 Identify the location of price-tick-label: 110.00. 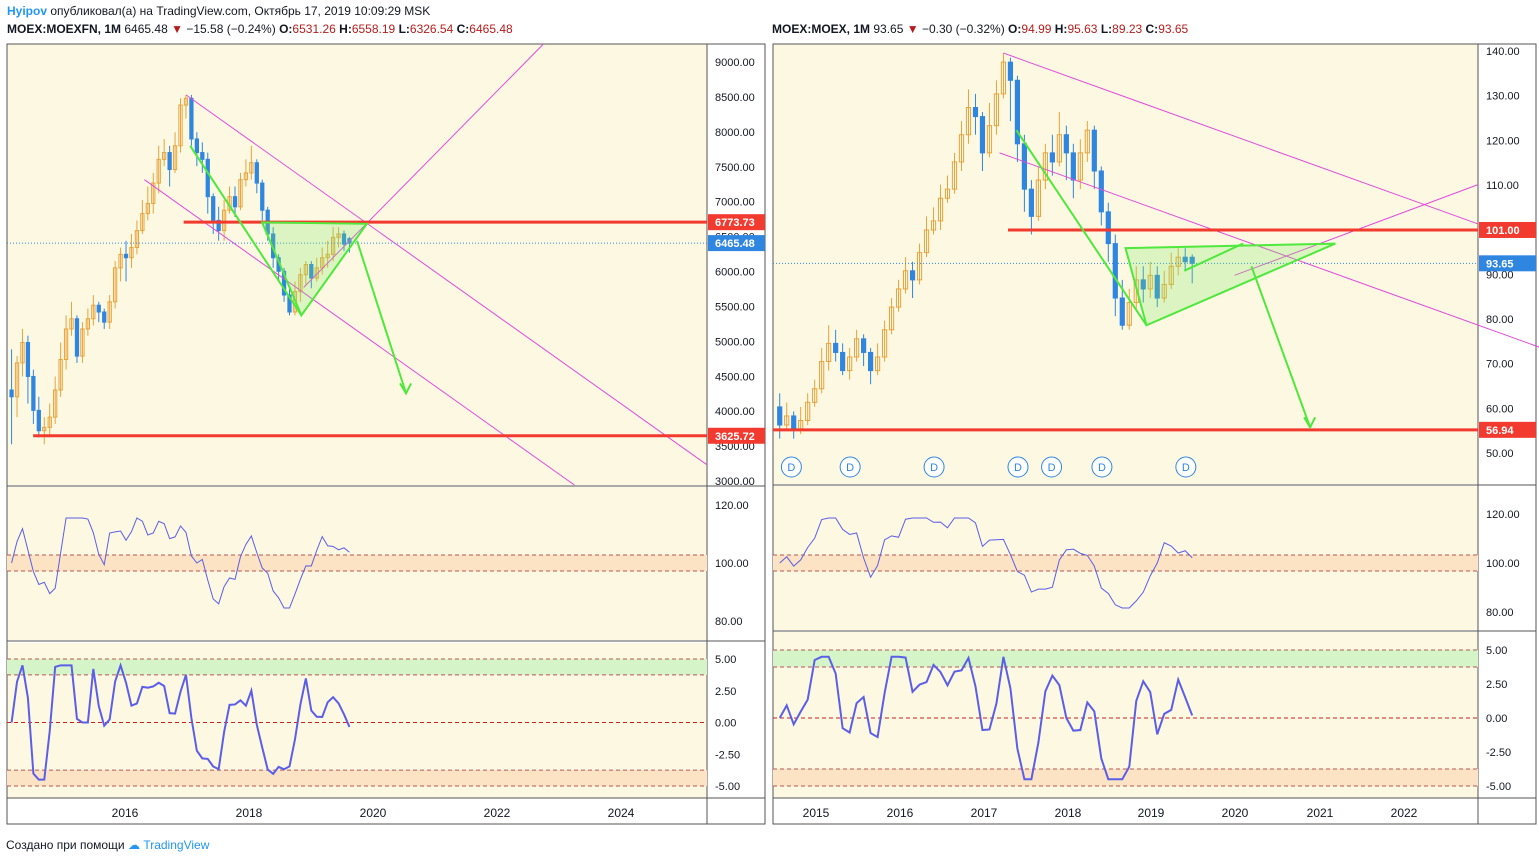
(1502, 186).